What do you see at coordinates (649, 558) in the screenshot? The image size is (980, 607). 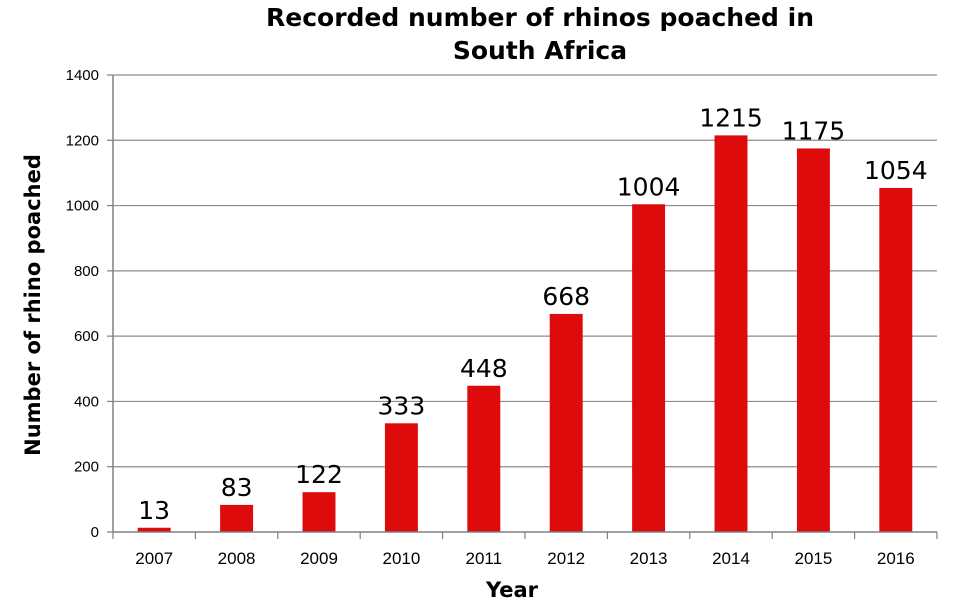 I see `x-tick-label-2013: 2013` at bounding box center [649, 558].